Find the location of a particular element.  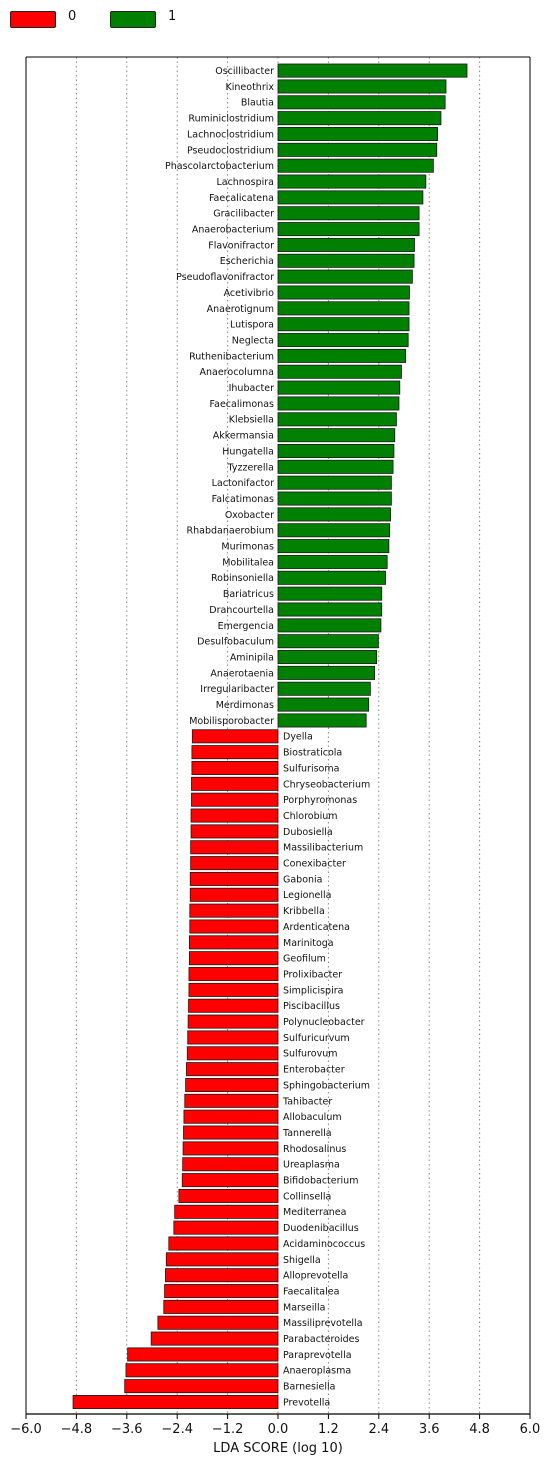

bar-label-lachnoclostridium: Lachnoclostridium is located at coordinates (230, 134).